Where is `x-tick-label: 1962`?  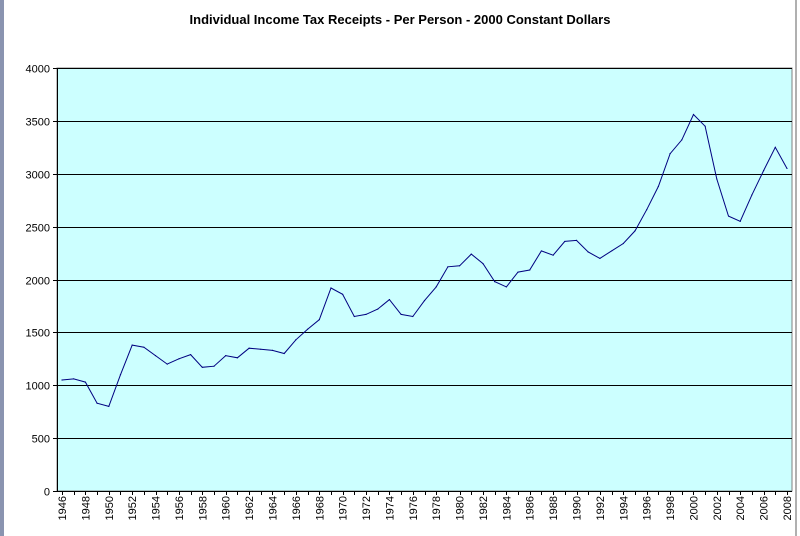
x-tick-label: 1962 is located at coordinates (250, 508).